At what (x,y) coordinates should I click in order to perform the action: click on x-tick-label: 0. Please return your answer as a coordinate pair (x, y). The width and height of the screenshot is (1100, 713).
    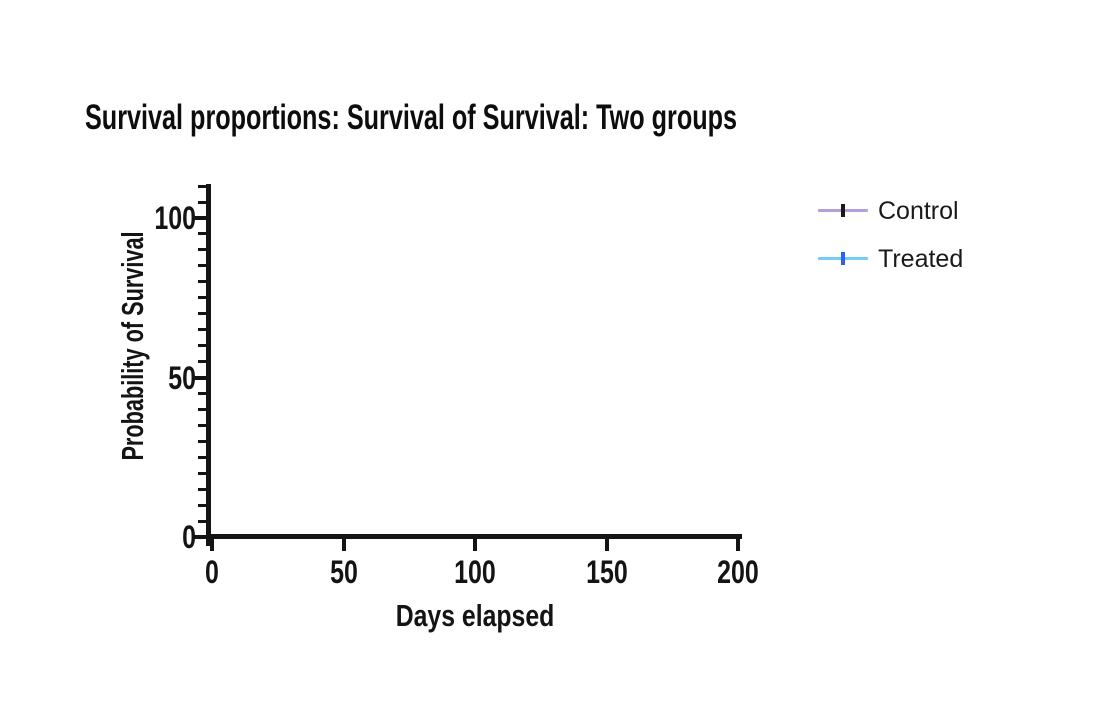
    Looking at the image, I should click on (212, 572).